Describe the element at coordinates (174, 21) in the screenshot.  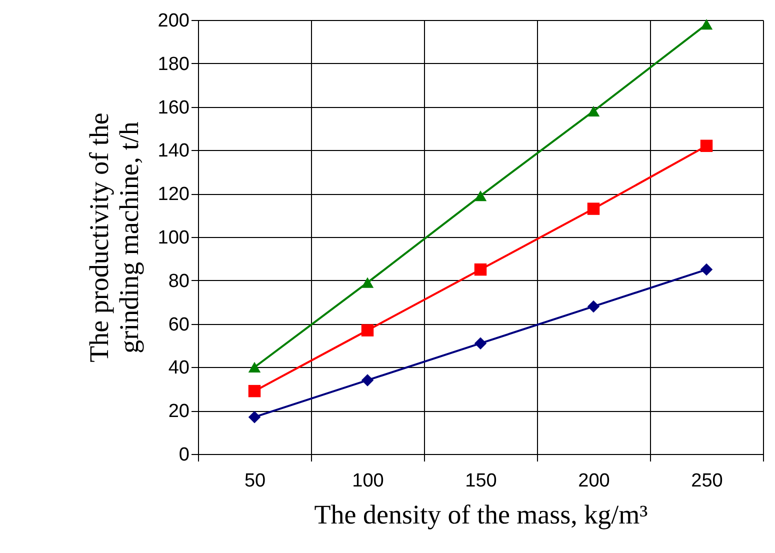
I see `y-tick-label: 200` at that location.